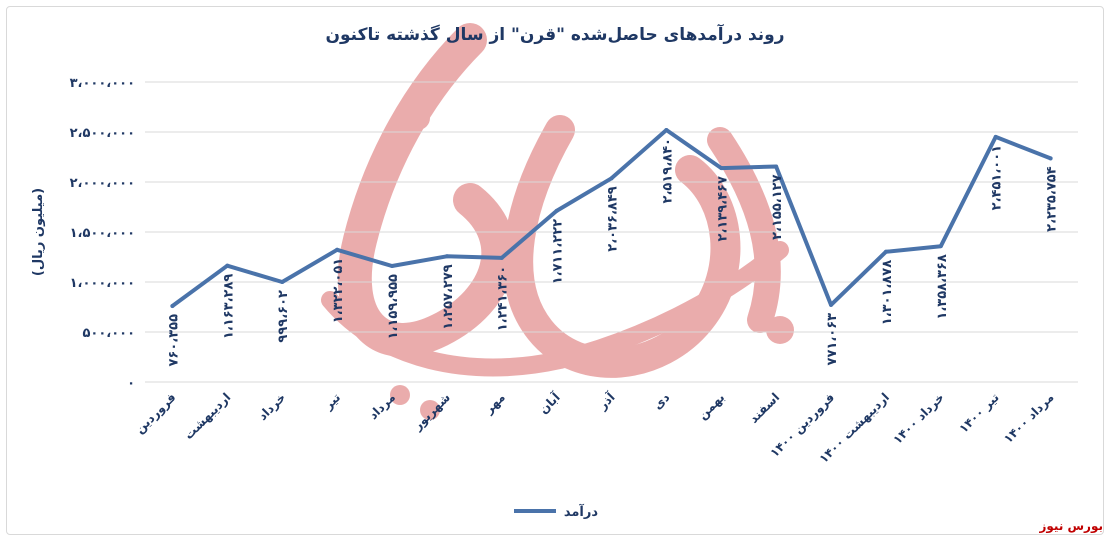 This screenshot has height=545, width=1110. Describe the element at coordinates (108, 333) in the screenshot. I see `y-tick-label: ۵۰۰،۰۰۰` at that location.